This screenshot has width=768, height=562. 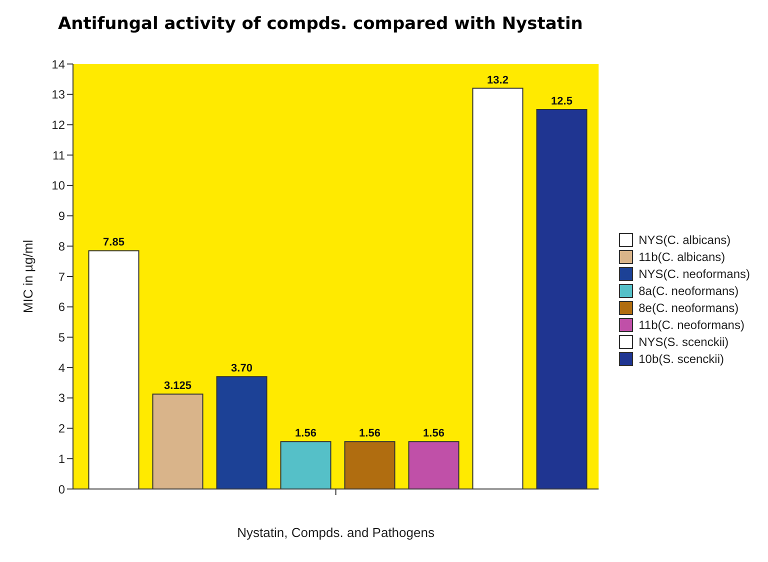 What do you see at coordinates (113, 242) in the screenshot?
I see `data-label: 7.85` at bounding box center [113, 242].